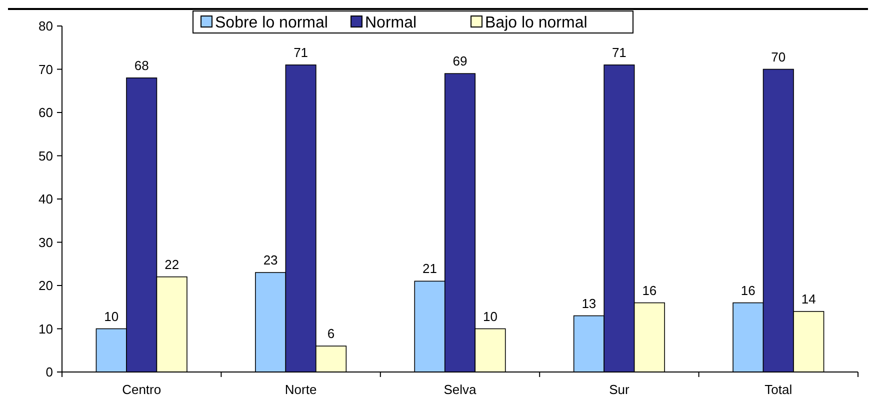 The height and width of the screenshot is (416, 876). Describe the element at coordinates (778, 389) in the screenshot. I see `x-tick-label: Total` at that location.